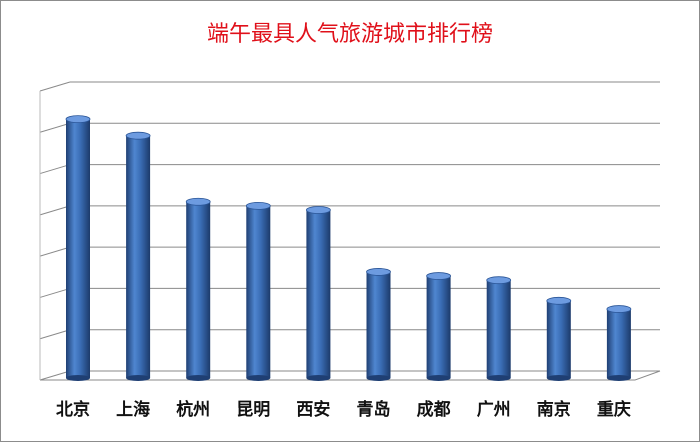 This screenshot has height=442, width=700. What do you see at coordinates (554, 409) in the screenshot?
I see `x-tick-label: 南京` at bounding box center [554, 409].